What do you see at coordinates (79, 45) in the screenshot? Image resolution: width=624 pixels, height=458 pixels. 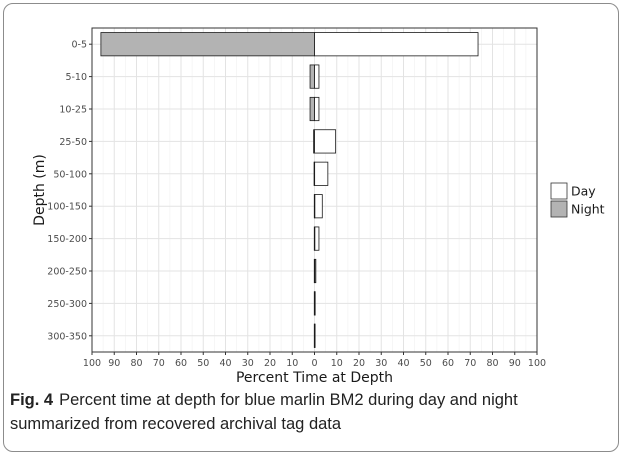 I see `y-tick-label: 0-5` at bounding box center [79, 45].